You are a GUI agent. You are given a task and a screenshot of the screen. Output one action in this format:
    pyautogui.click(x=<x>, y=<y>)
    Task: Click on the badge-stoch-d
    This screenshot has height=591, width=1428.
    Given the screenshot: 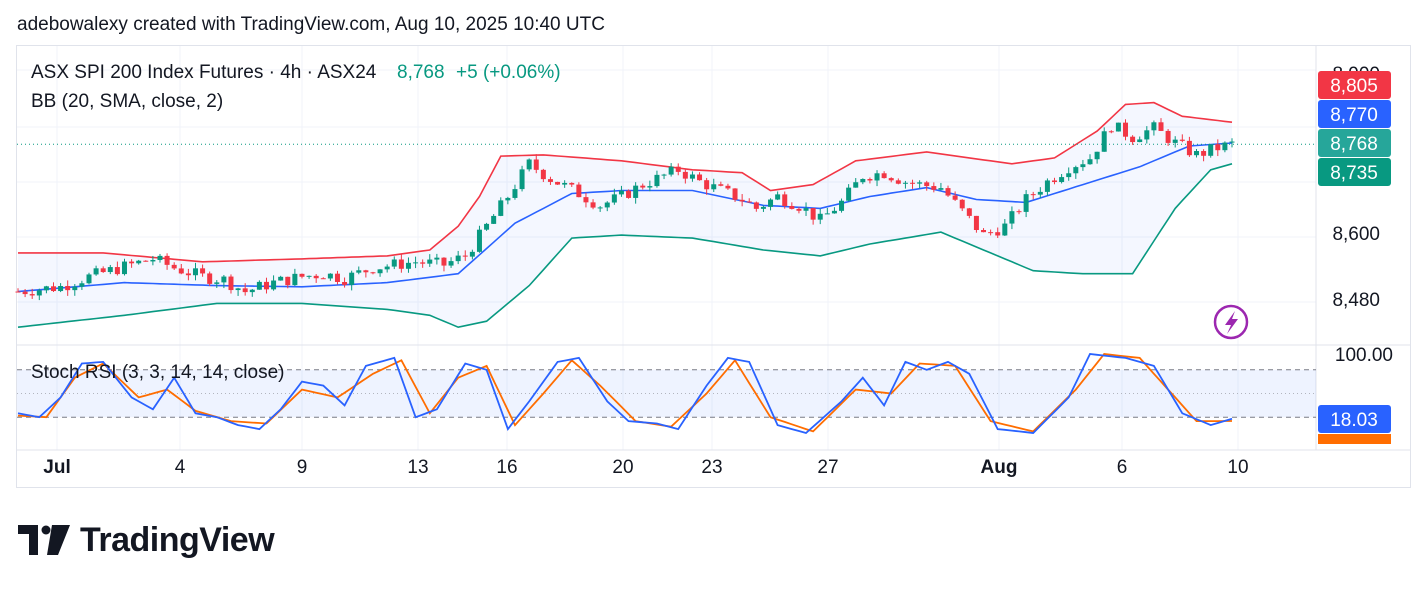 What is the action you would take?
    pyautogui.click(x=1354, y=439)
    